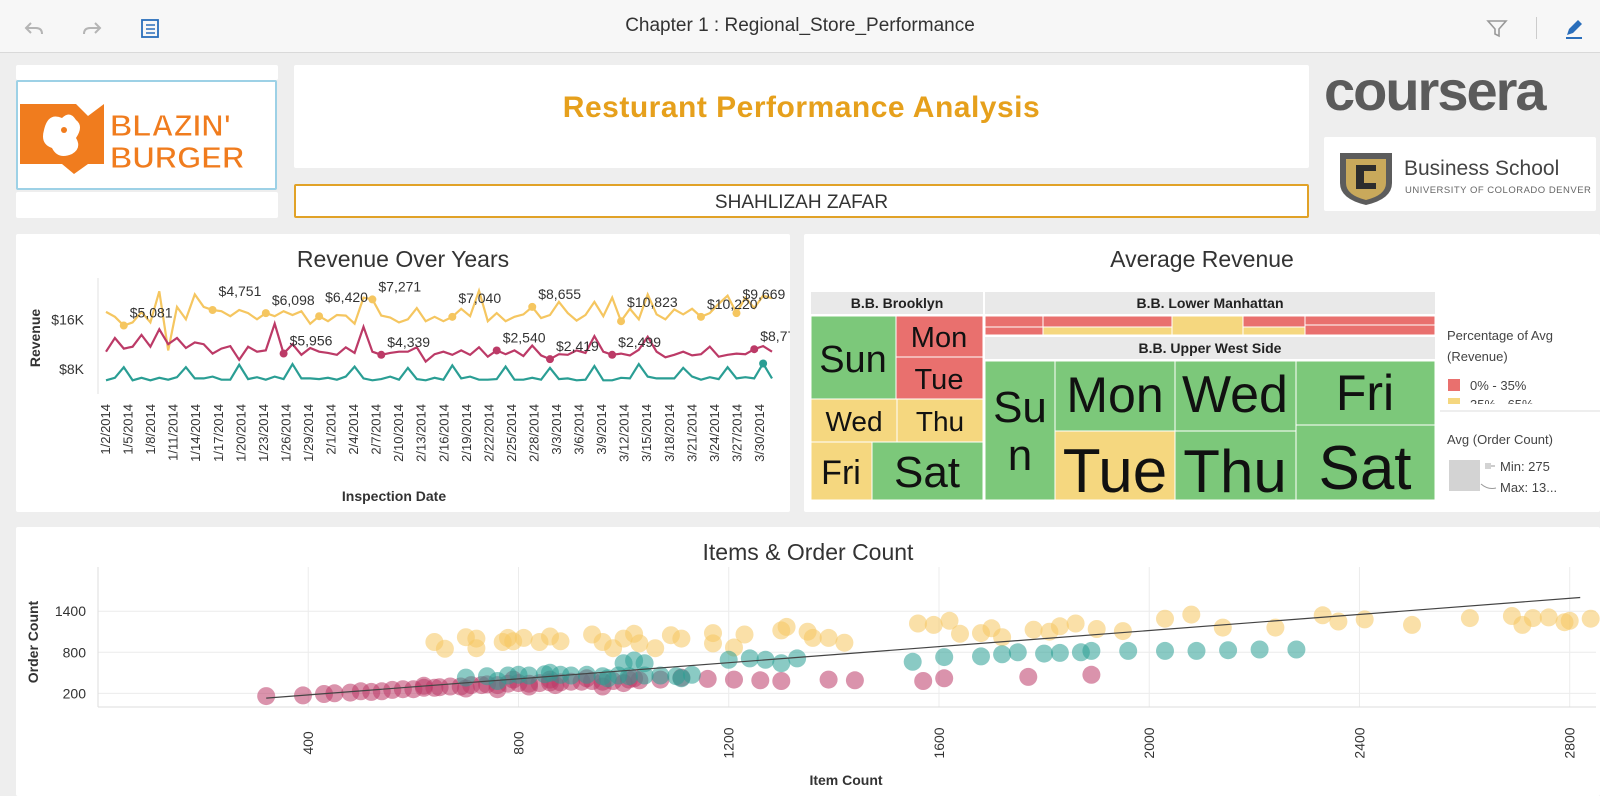 This screenshot has height=796, width=1600. I want to click on x-tick-label: 1/11/2014, so click(173, 432).